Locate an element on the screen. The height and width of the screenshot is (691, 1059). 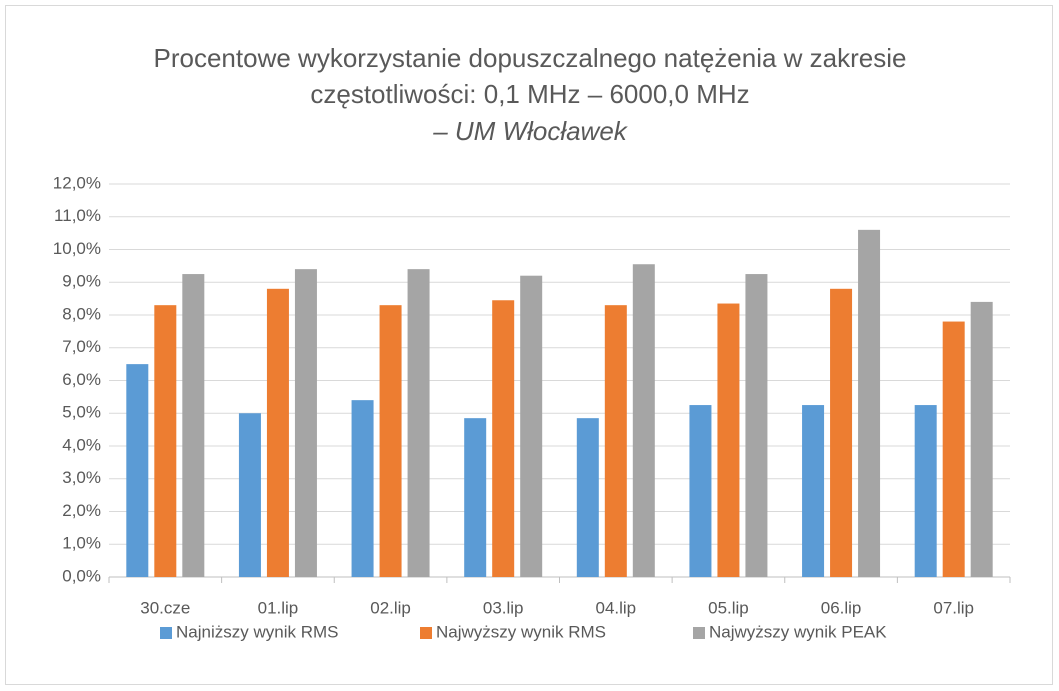
x-tick-label: 06.lip is located at coordinates (841, 607).